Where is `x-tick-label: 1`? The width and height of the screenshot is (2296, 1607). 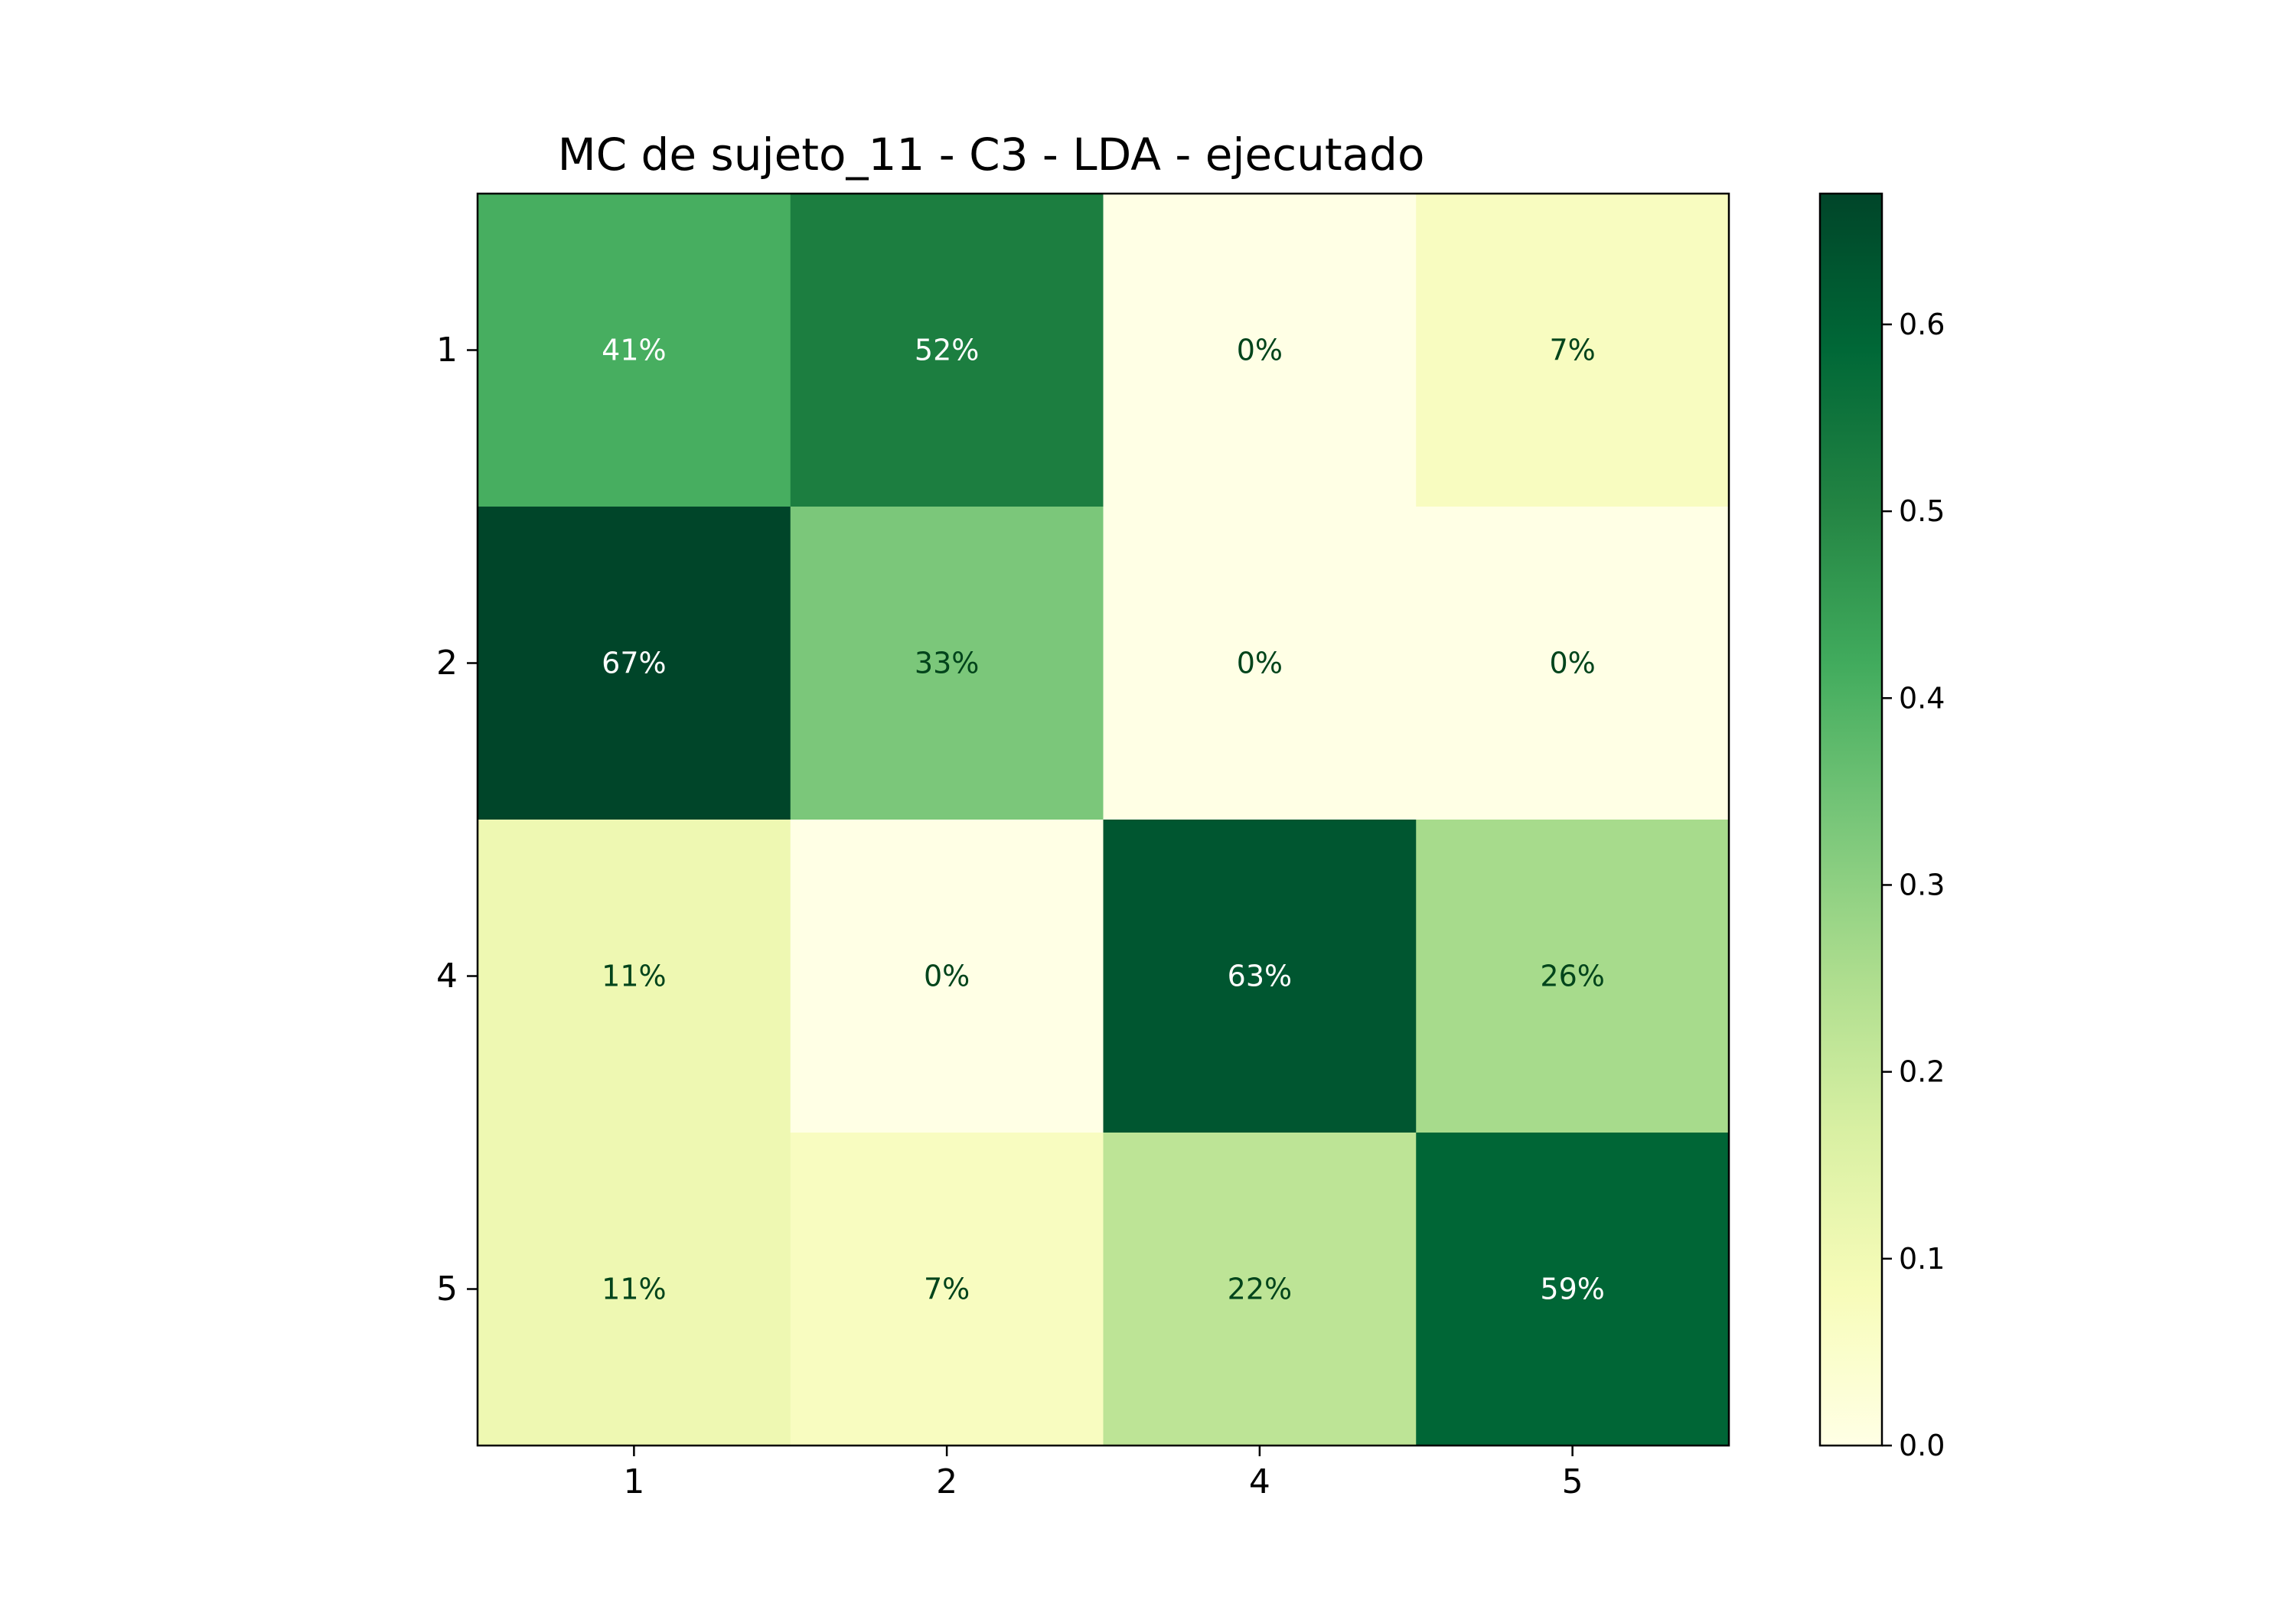
x-tick-label: 1 is located at coordinates (633, 1482).